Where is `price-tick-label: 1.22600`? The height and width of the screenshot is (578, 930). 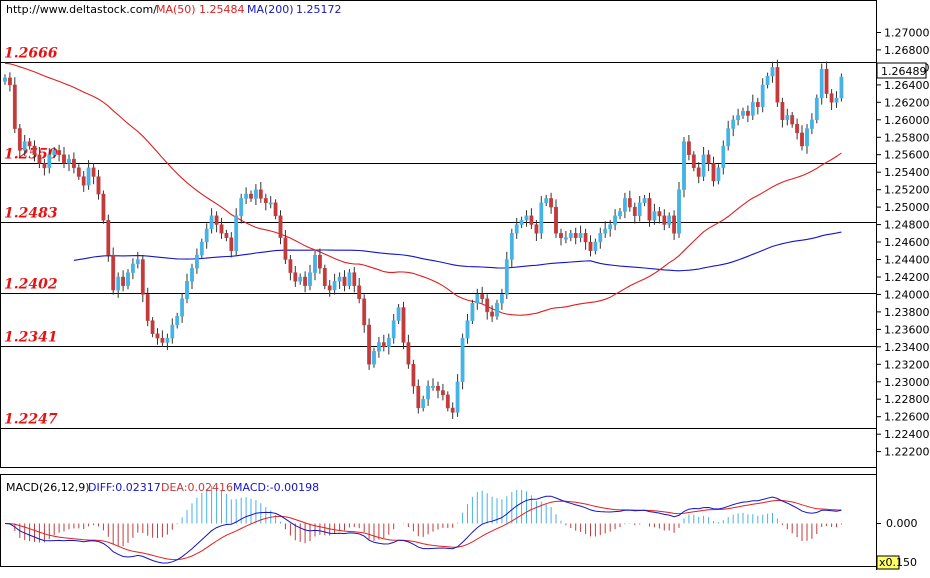 price-tick-label: 1.22600 is located at coordinates (907, 417).